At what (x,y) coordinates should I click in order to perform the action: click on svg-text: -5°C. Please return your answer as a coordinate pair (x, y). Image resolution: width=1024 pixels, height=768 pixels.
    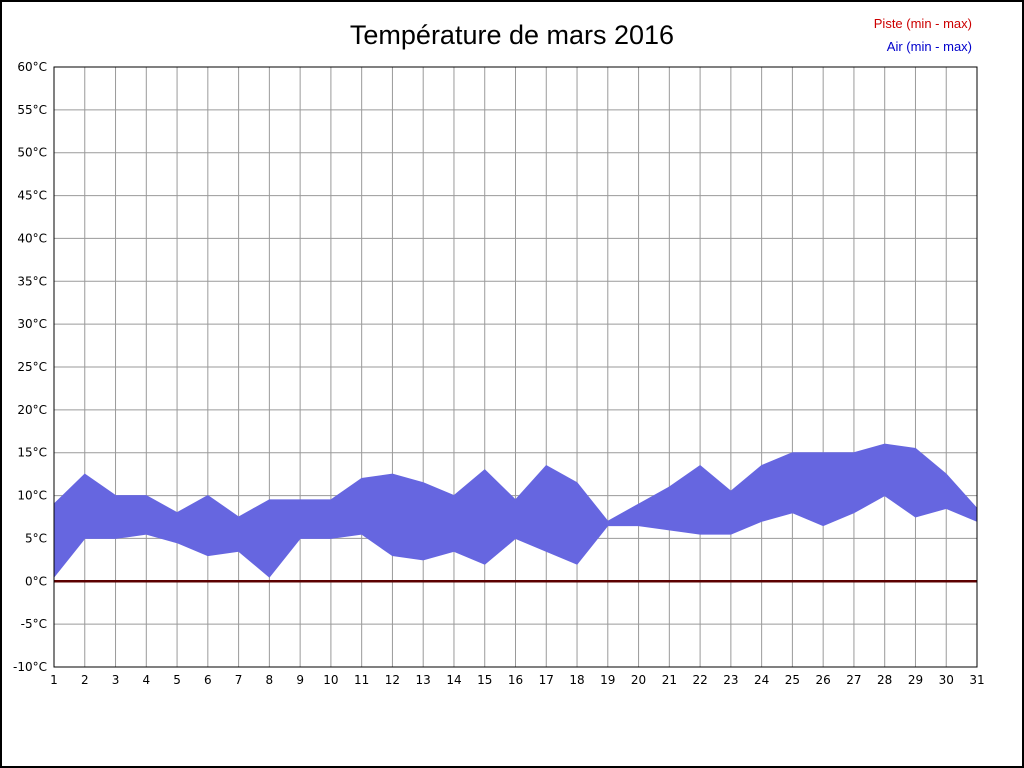
    Looking at the image, I should click on (34, 624).